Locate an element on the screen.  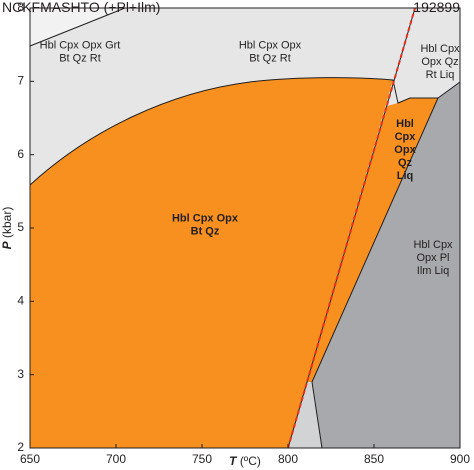
y-tick-label: 4 is located at coordinates (20, 301).